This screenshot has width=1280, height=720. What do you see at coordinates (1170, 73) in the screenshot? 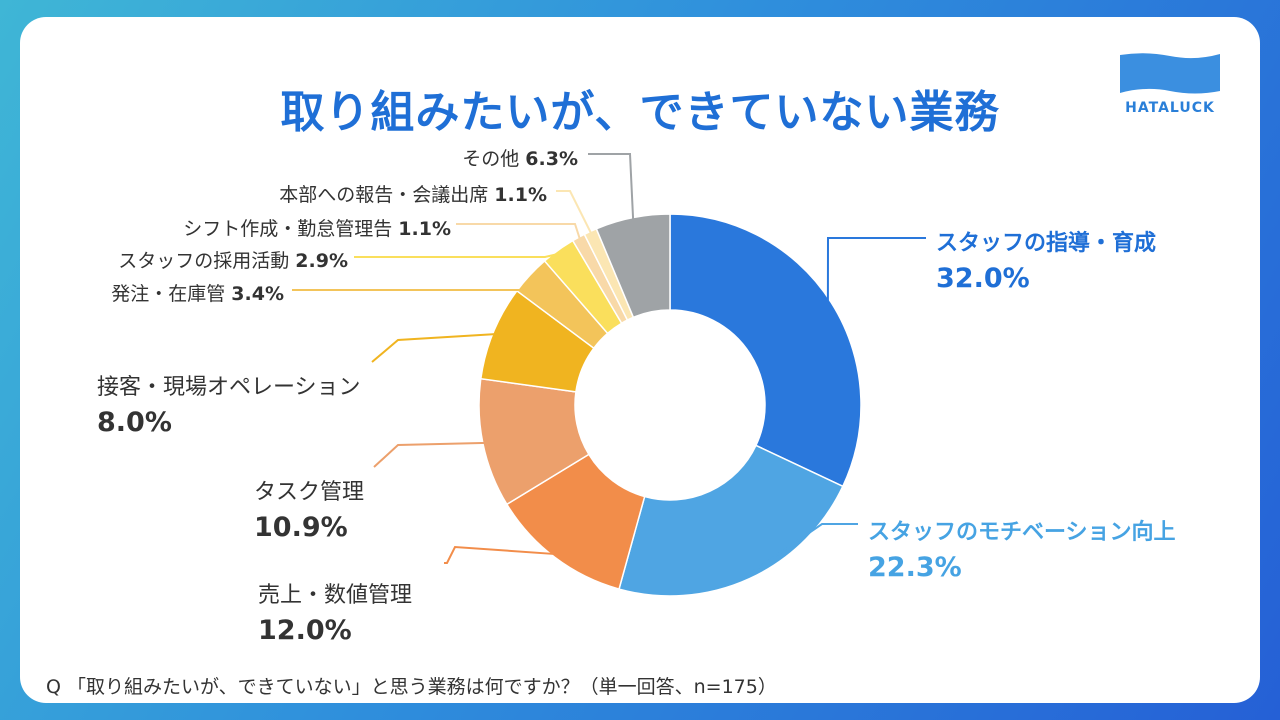
I see `wave-flag-icon` at bounding box center [1170, 73].